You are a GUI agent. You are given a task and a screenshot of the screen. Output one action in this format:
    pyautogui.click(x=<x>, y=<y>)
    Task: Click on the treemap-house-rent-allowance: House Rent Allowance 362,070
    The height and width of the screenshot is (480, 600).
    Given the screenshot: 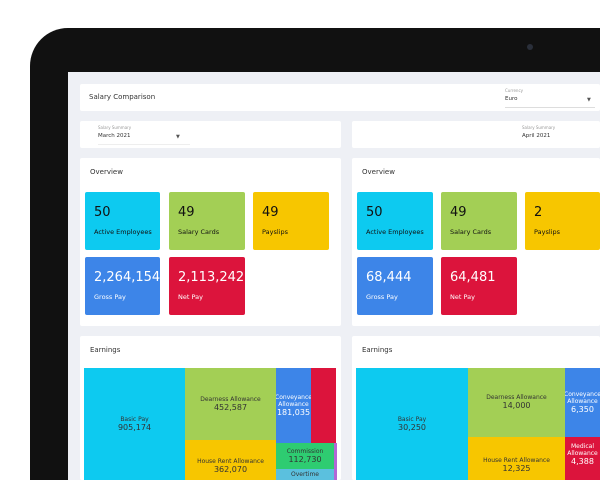 What is the action you would take?
    pyautogui.click(x=230, y=460)
    